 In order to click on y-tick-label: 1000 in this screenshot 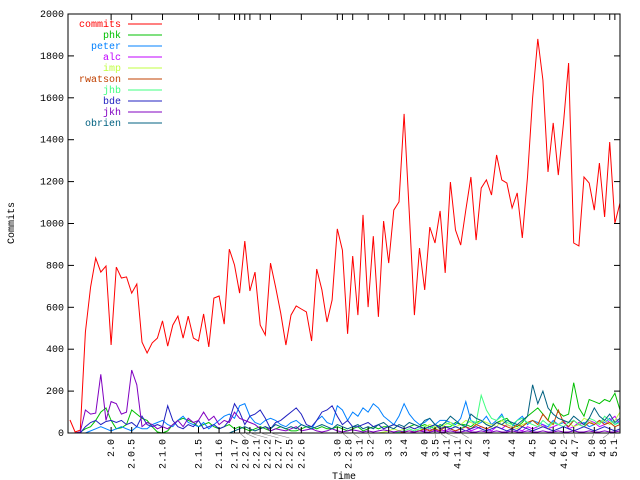, I will do `click(52, 225)`.